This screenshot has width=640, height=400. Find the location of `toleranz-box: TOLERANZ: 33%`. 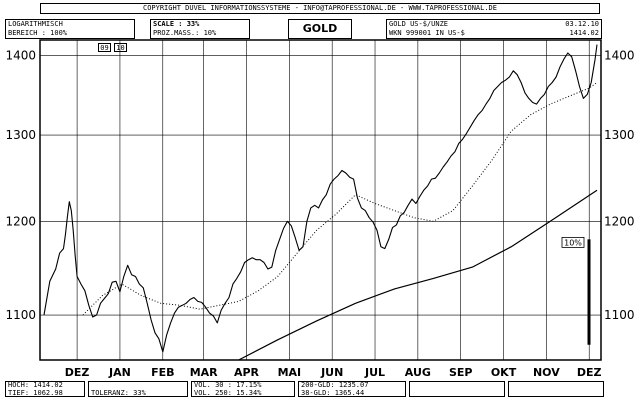

toleranz-box: TOLERANZ: 33% is located at coordinates (138, 389).